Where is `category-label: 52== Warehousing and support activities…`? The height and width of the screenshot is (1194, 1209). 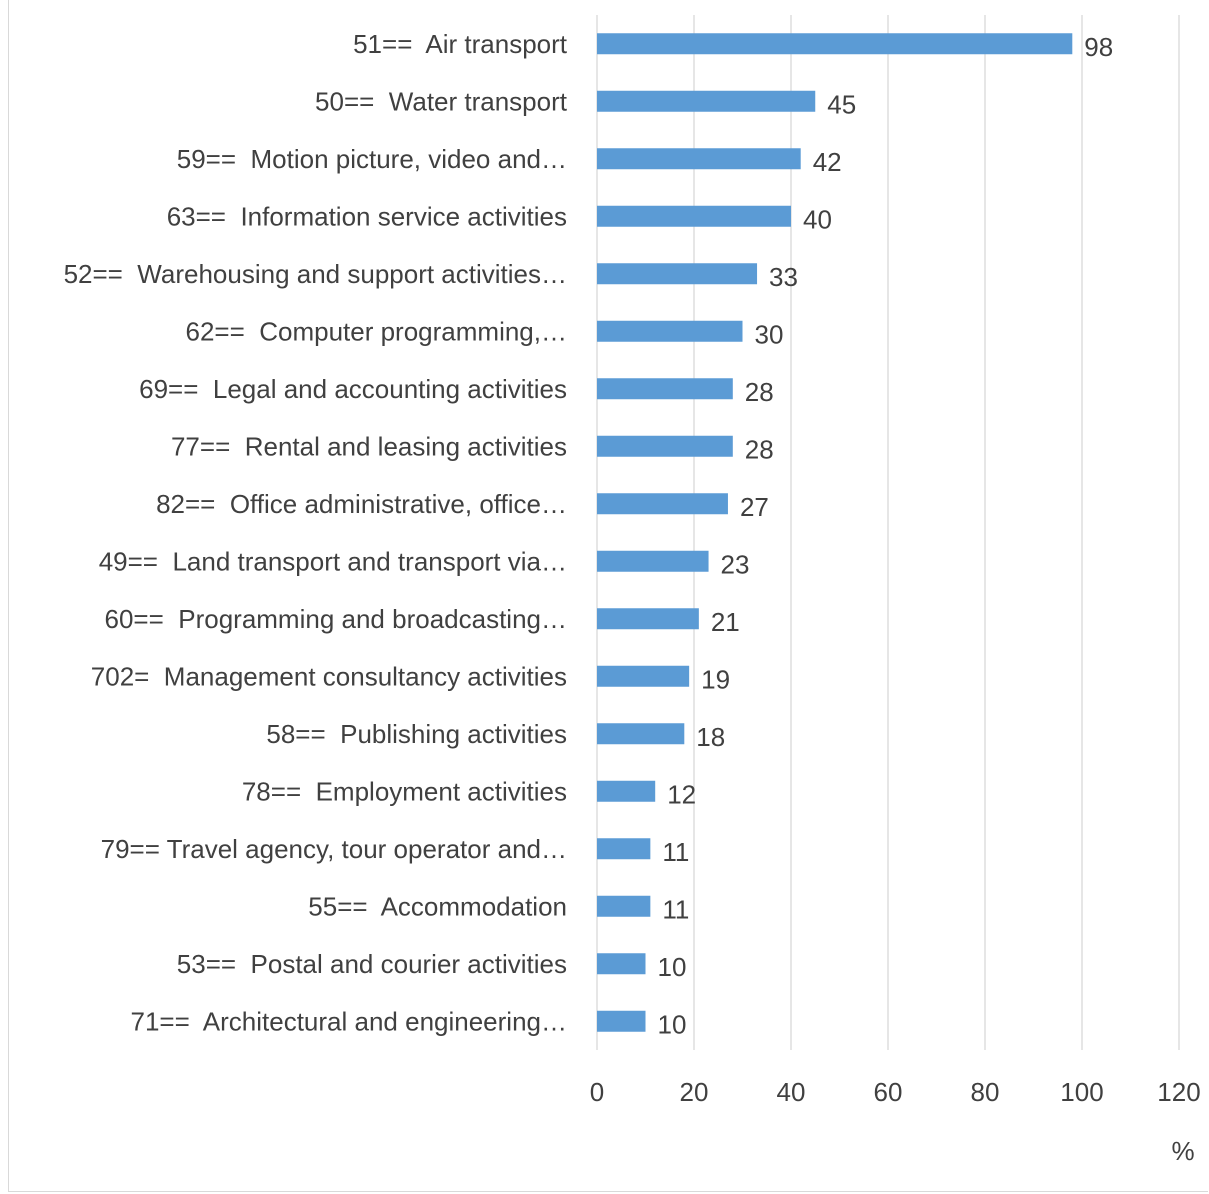 category-label: 52== Warehousing and support activities… is located at coordinates (315, 274).